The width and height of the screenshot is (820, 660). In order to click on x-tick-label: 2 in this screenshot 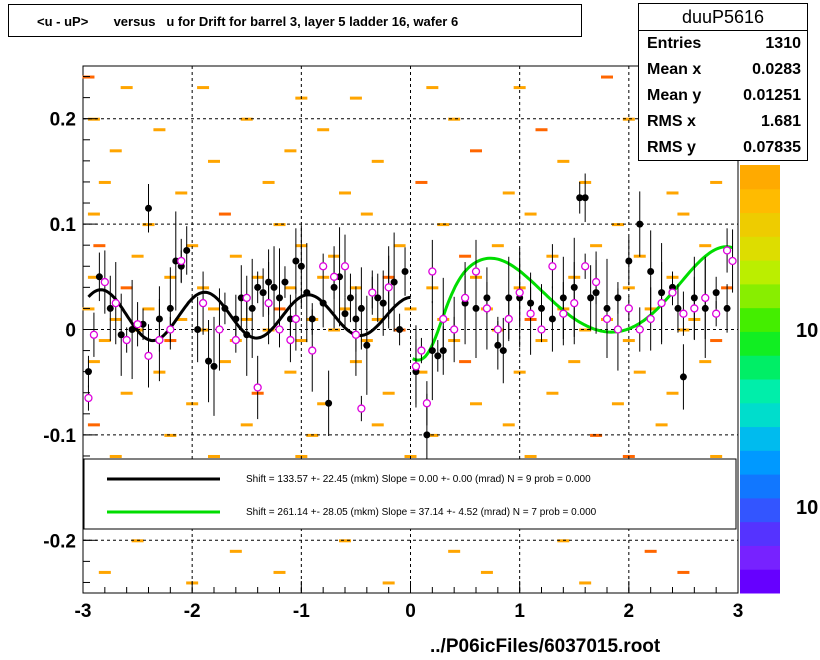, I will do `click(629, 611)`.